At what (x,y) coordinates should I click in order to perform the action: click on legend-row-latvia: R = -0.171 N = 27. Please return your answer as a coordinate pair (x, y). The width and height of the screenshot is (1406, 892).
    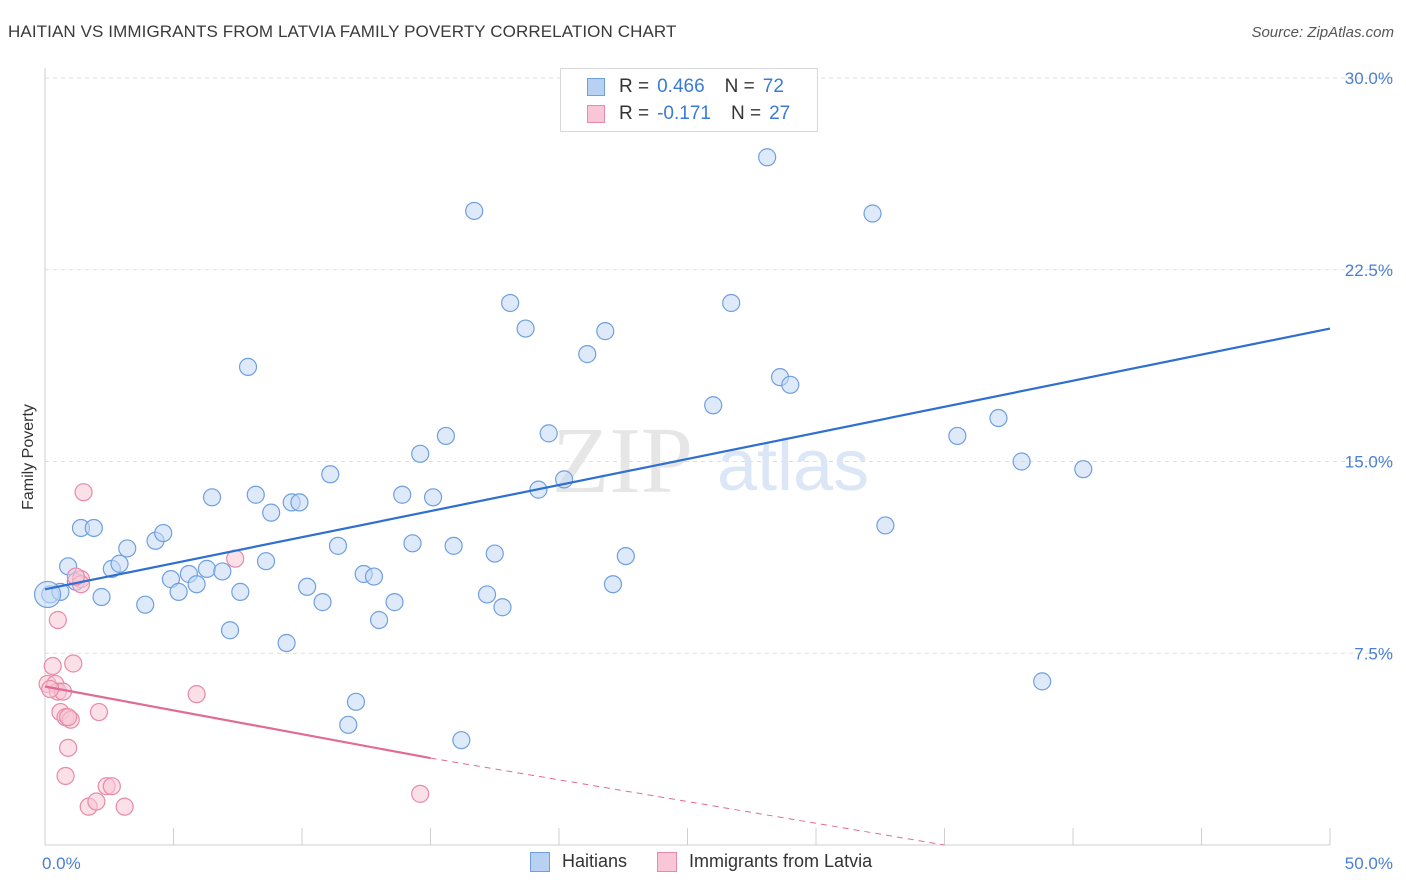
    Looking at the image, I should click on (688, 114).